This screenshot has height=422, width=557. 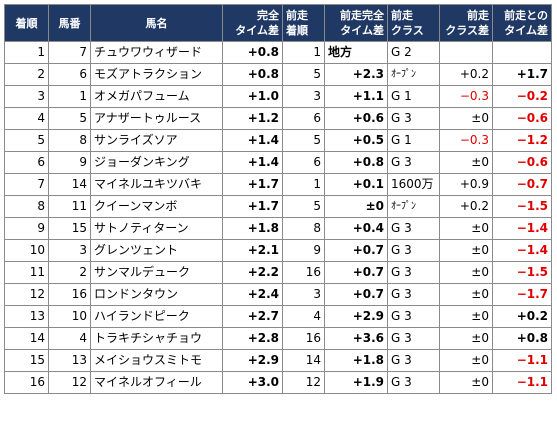 What do you see at coordinates (69, 228) in the screenshot?
I see `cell-num: 15` at bounding box center [69, 228].